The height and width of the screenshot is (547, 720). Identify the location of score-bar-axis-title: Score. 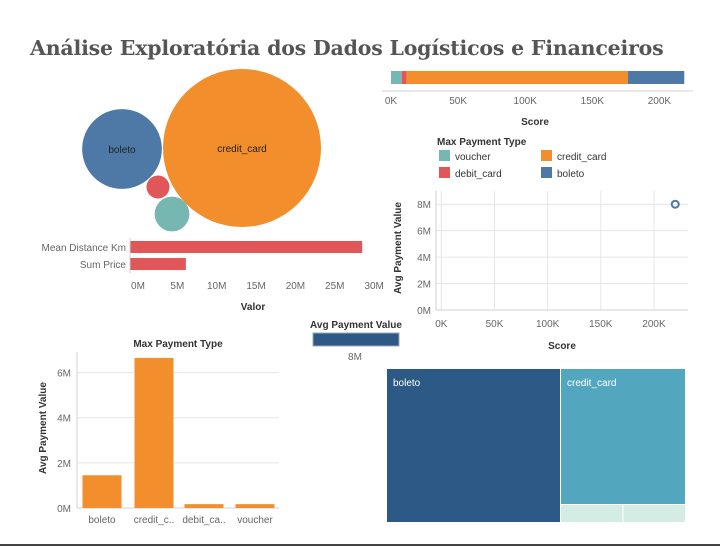
(535, 122).